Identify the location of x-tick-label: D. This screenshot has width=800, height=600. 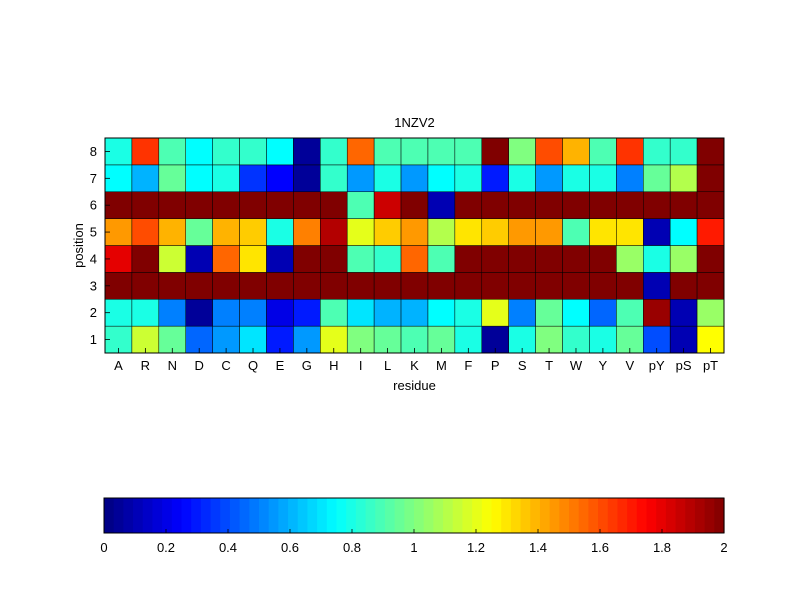
(199, 365).